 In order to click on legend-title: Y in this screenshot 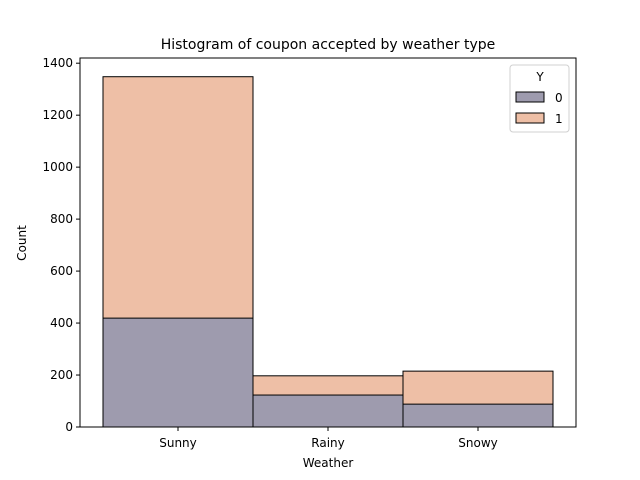, I will do `click(539, 77)`.